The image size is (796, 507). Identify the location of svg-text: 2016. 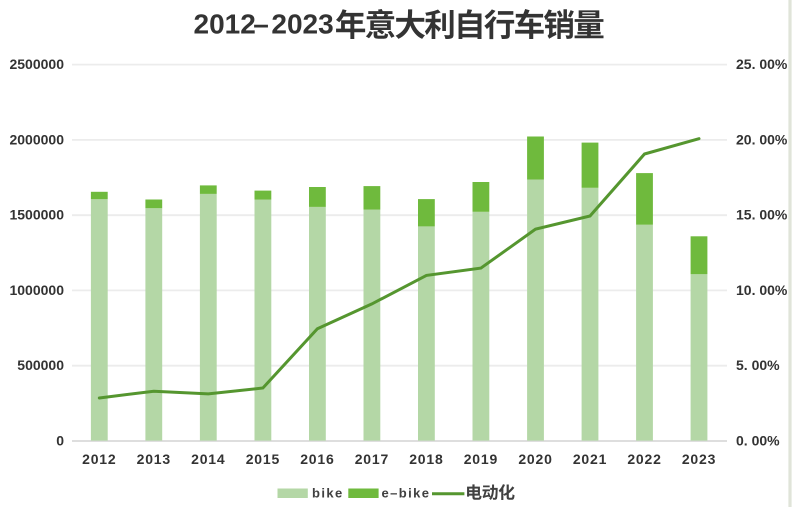
(317, 459).